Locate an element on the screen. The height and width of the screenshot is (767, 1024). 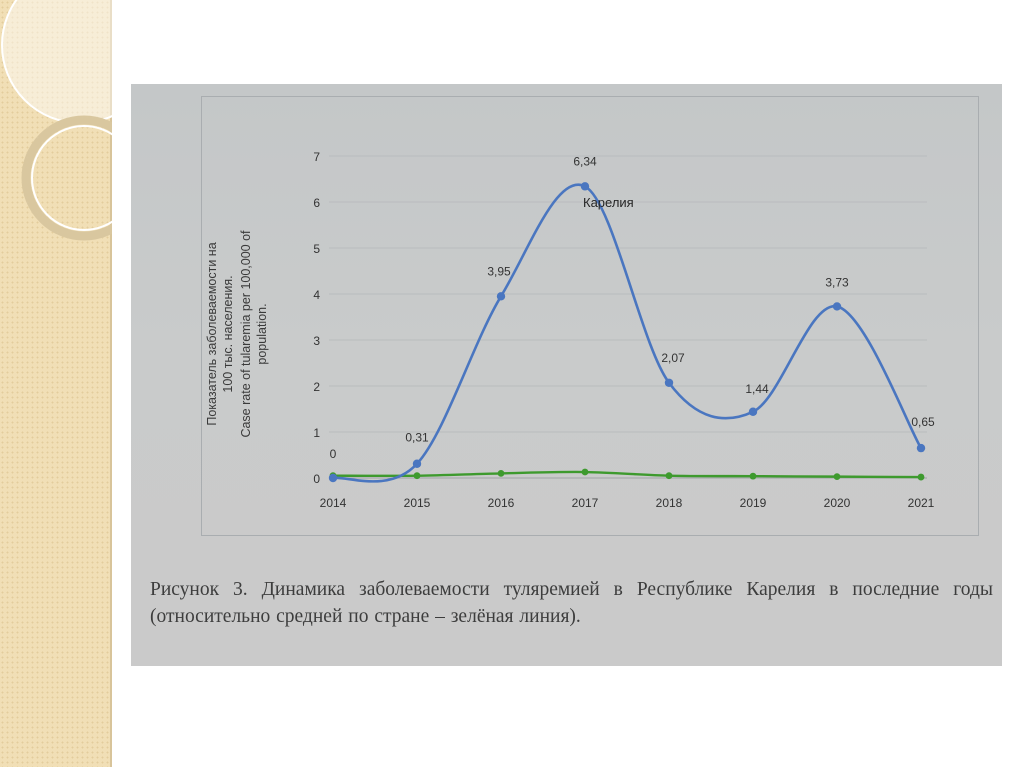
y-axis-label-line: Case rate of tularemia per 100,000 of is located at coordinates (246, 334).